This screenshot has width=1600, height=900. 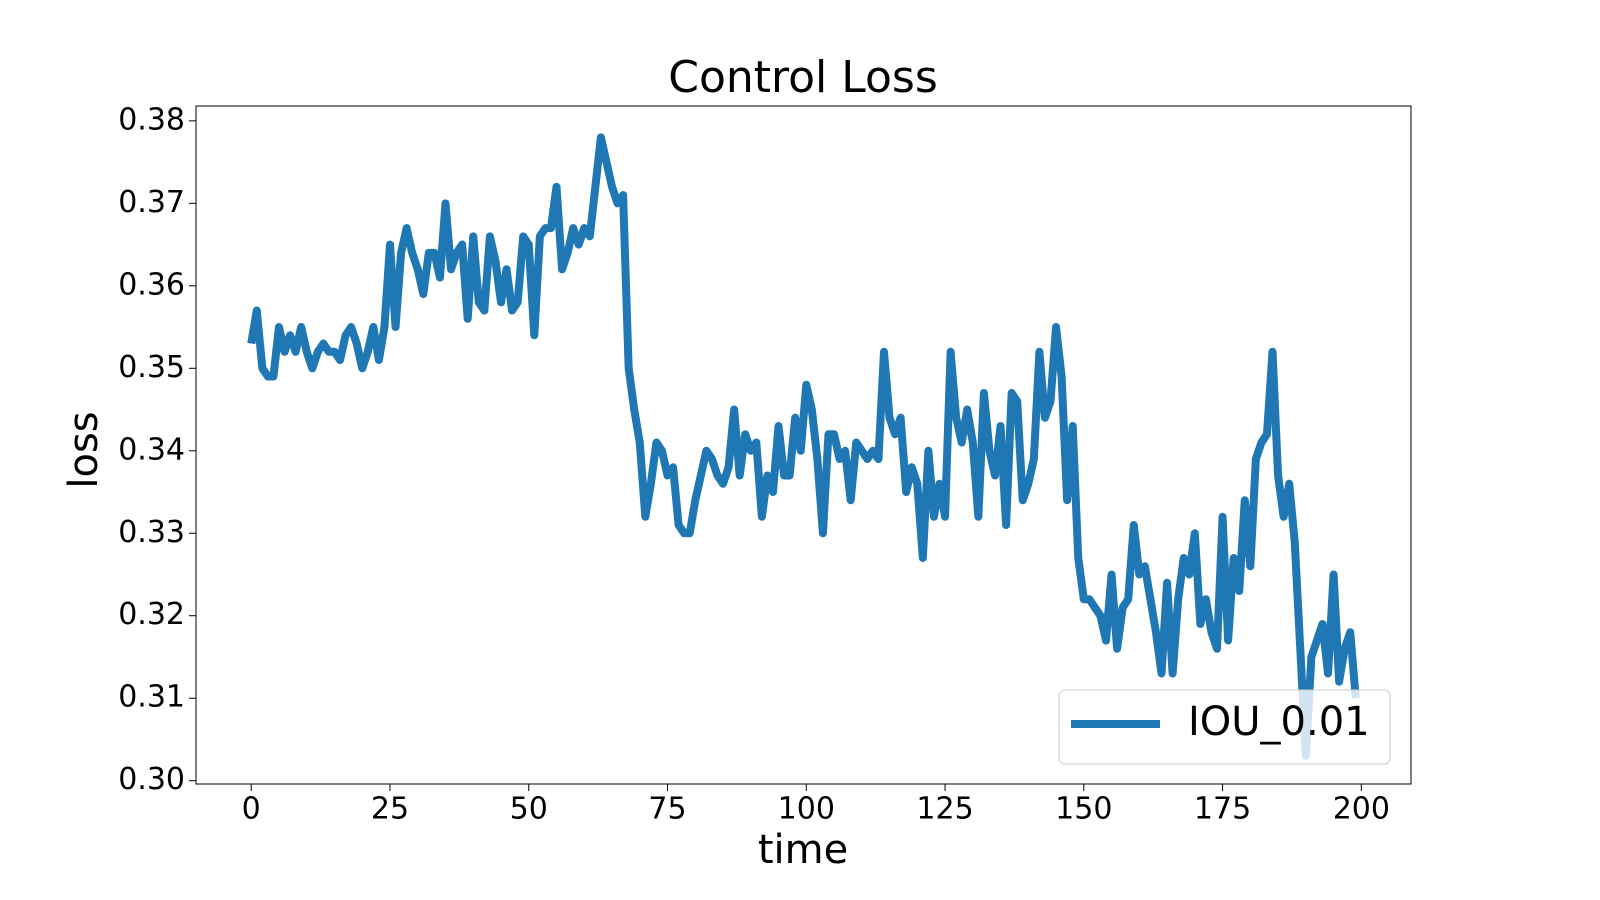 I want to click on legend-box, so click(x=1224, y=727).